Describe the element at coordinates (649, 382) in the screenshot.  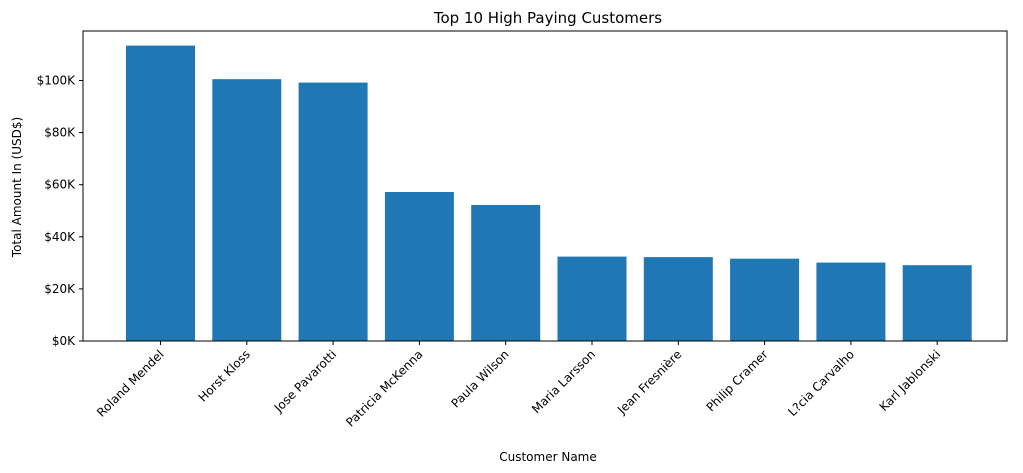
I see `x-tick-label: Jean Fresnière` at that location.